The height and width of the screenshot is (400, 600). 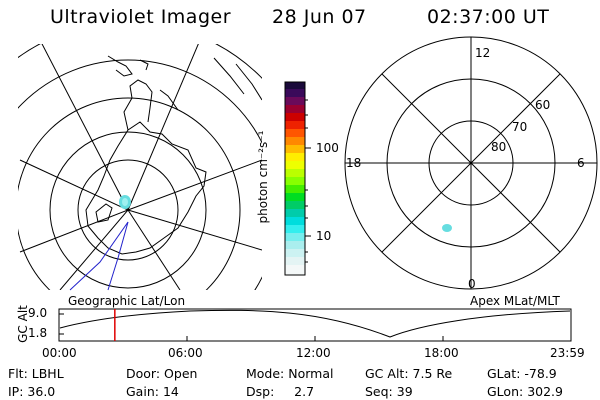 I want to click on mlt-label-0: 0, so click(x=472, y=284).